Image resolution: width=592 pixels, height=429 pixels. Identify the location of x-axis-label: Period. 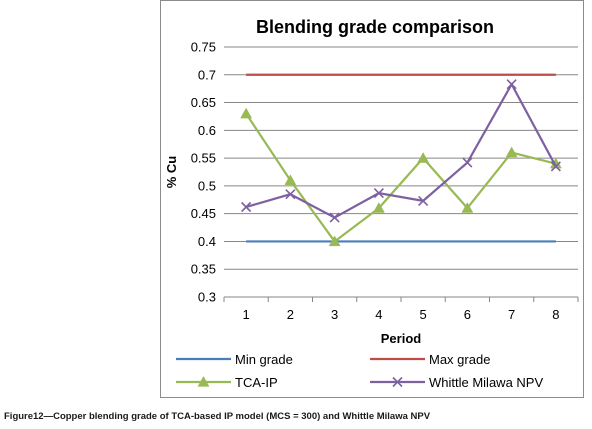
(401, 338).